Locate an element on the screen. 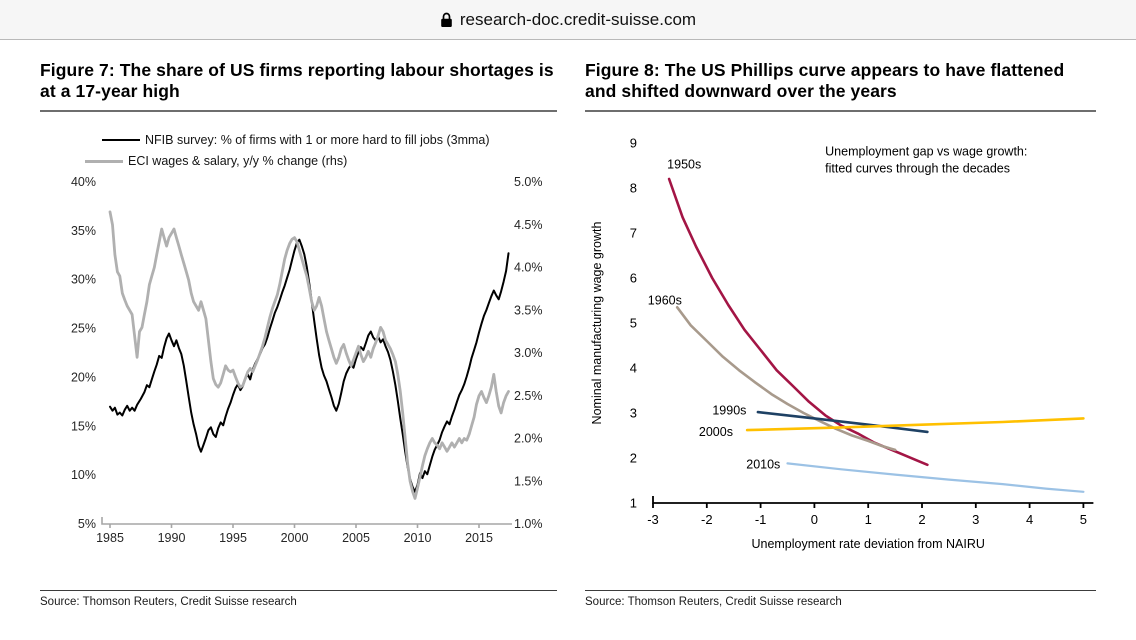  decade-label-1960s: 1960s is located at coordinates (665, 300).